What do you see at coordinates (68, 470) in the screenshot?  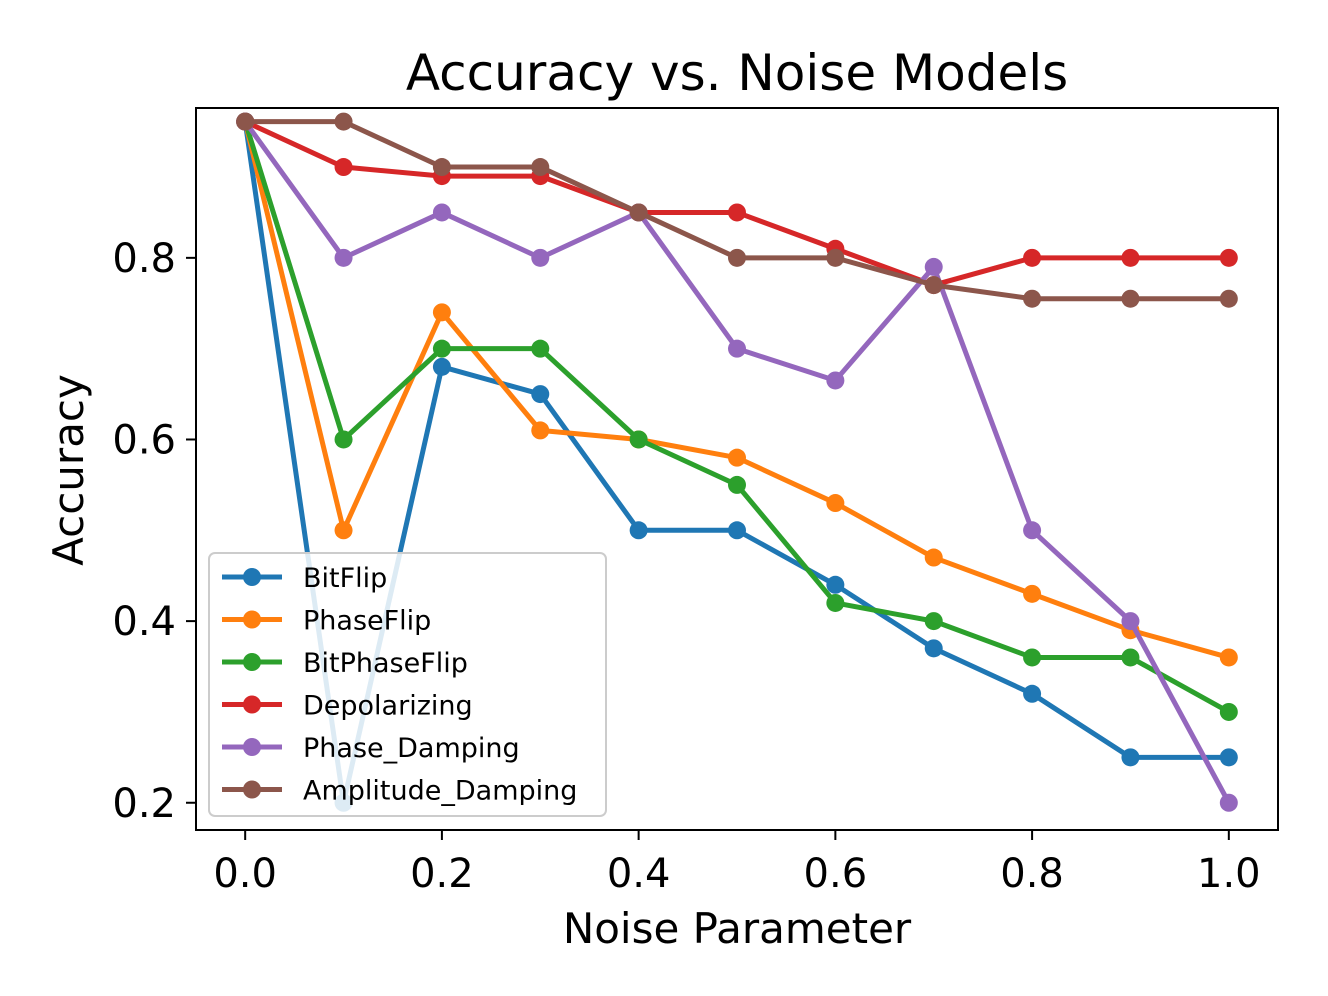 I see `y-axis-label: Accuracy` at bounding box center [68, 470].